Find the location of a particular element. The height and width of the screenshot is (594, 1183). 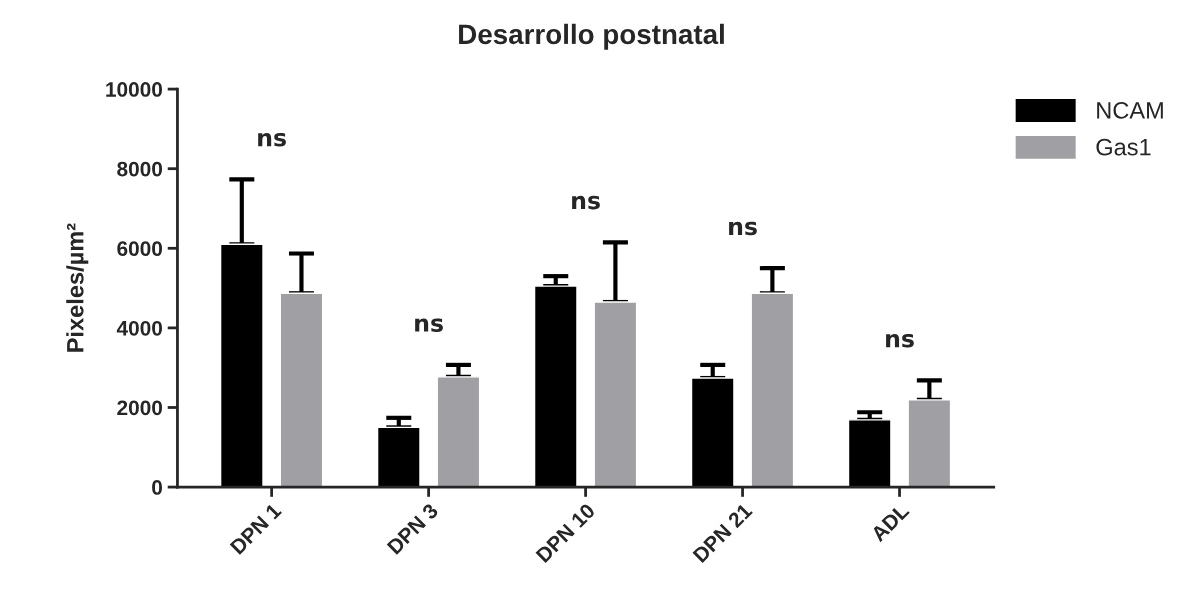

y-tick-label: 4000 is located at coordinates (139, 328).